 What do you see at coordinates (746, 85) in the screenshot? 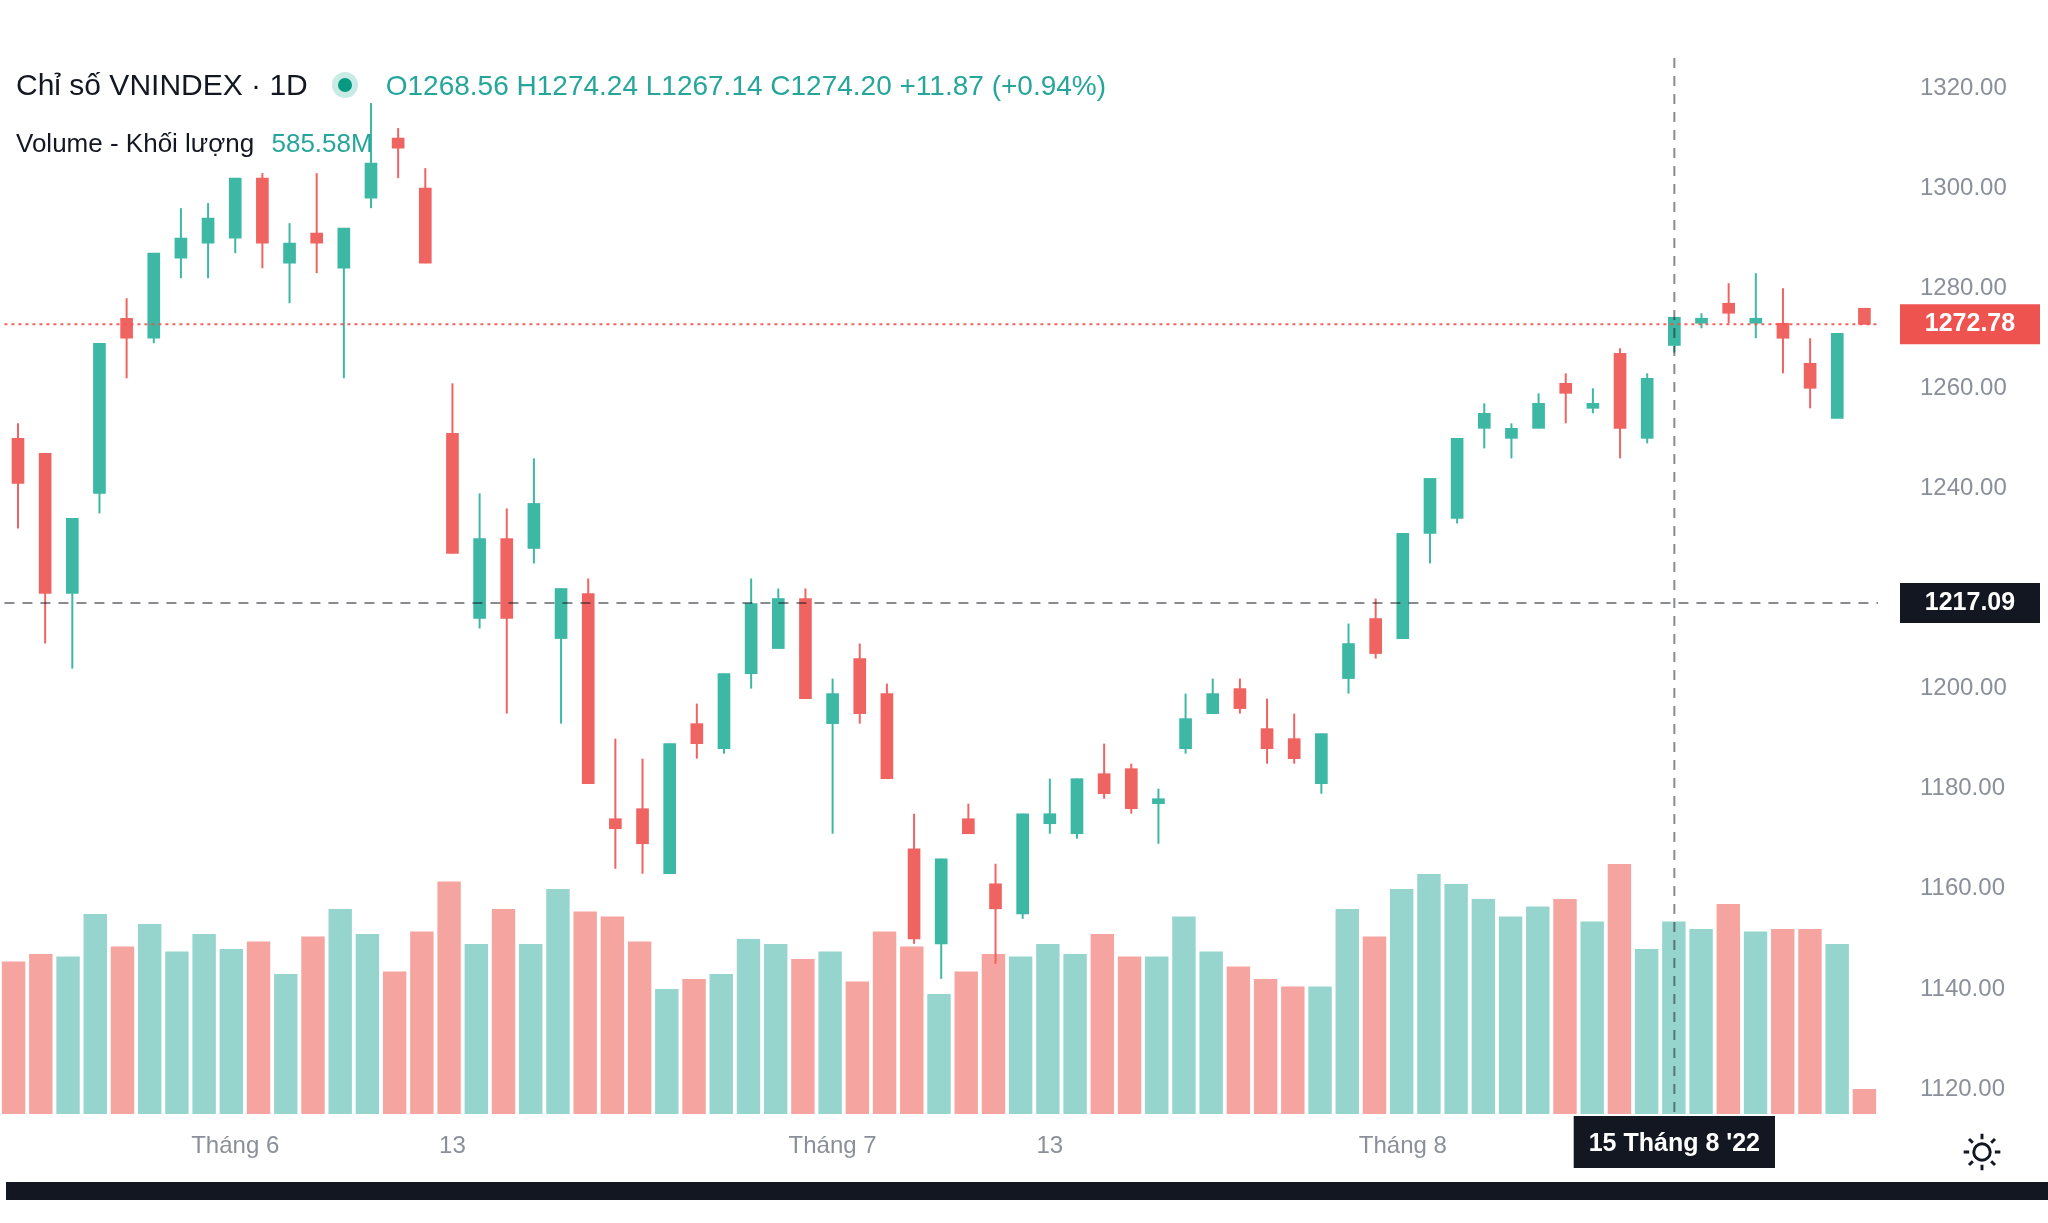
I see `chart-subtitle: O1268.56 H1274.24 L1267.14 C1274.20 +11.87 (+0.94%)` at bounding box center [746, 85].